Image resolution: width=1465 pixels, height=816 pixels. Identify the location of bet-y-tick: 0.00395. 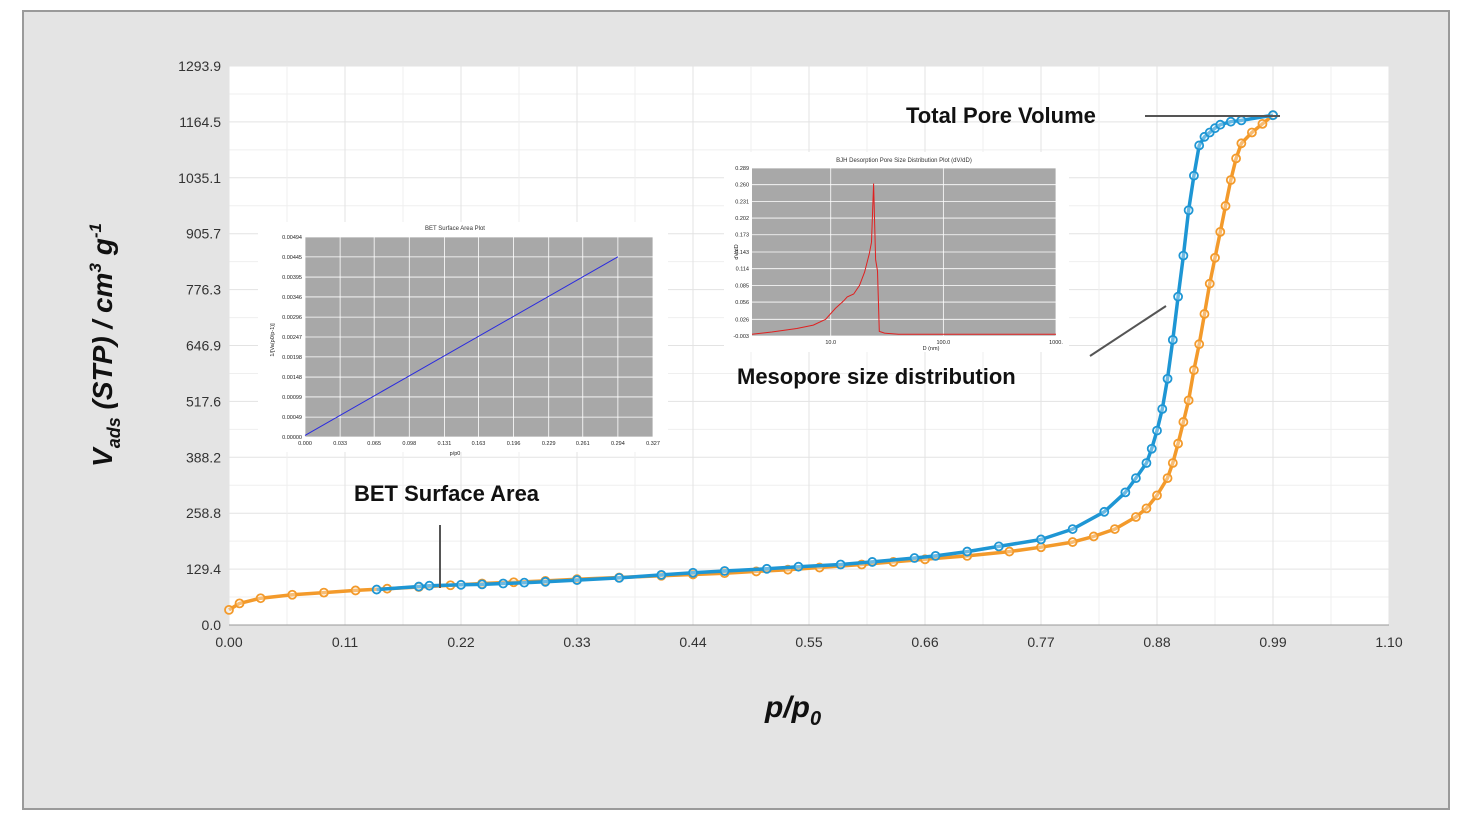
(292, 278).